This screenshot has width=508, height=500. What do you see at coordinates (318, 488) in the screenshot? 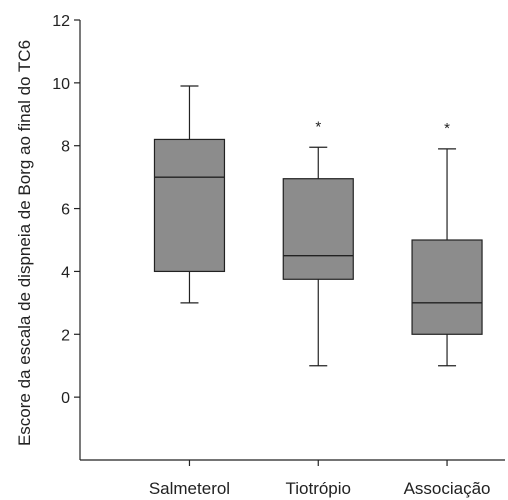
I see `x-category-label: Tiotrópio` at bounding box center [318, 488].